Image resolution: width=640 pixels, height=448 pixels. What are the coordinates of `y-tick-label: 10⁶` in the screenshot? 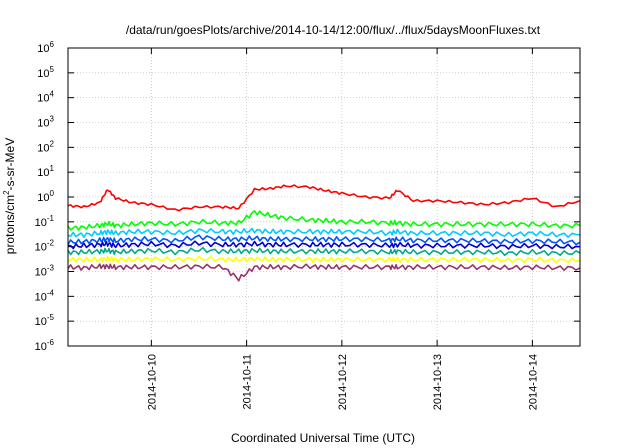 It's located at (45, 47).